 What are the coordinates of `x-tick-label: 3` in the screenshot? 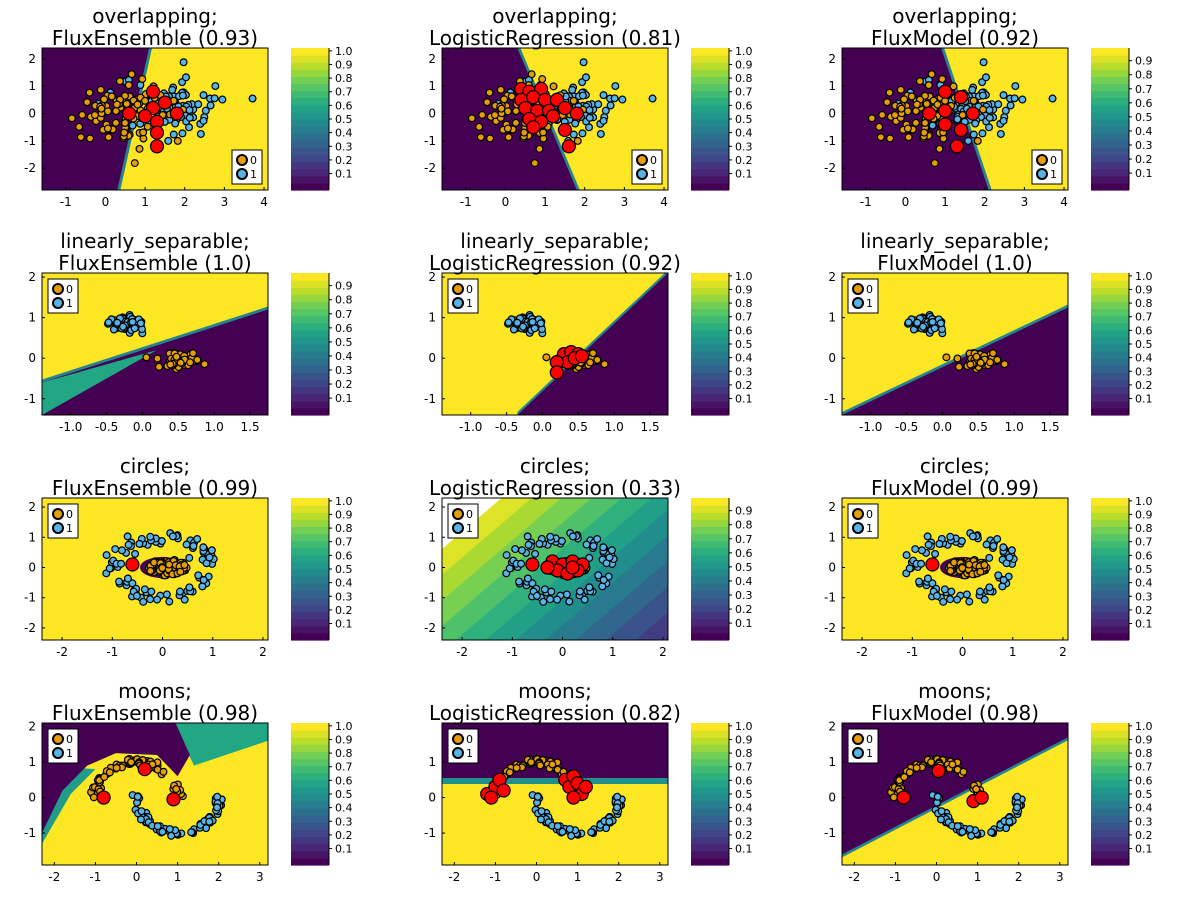 It's located at (260, 877).